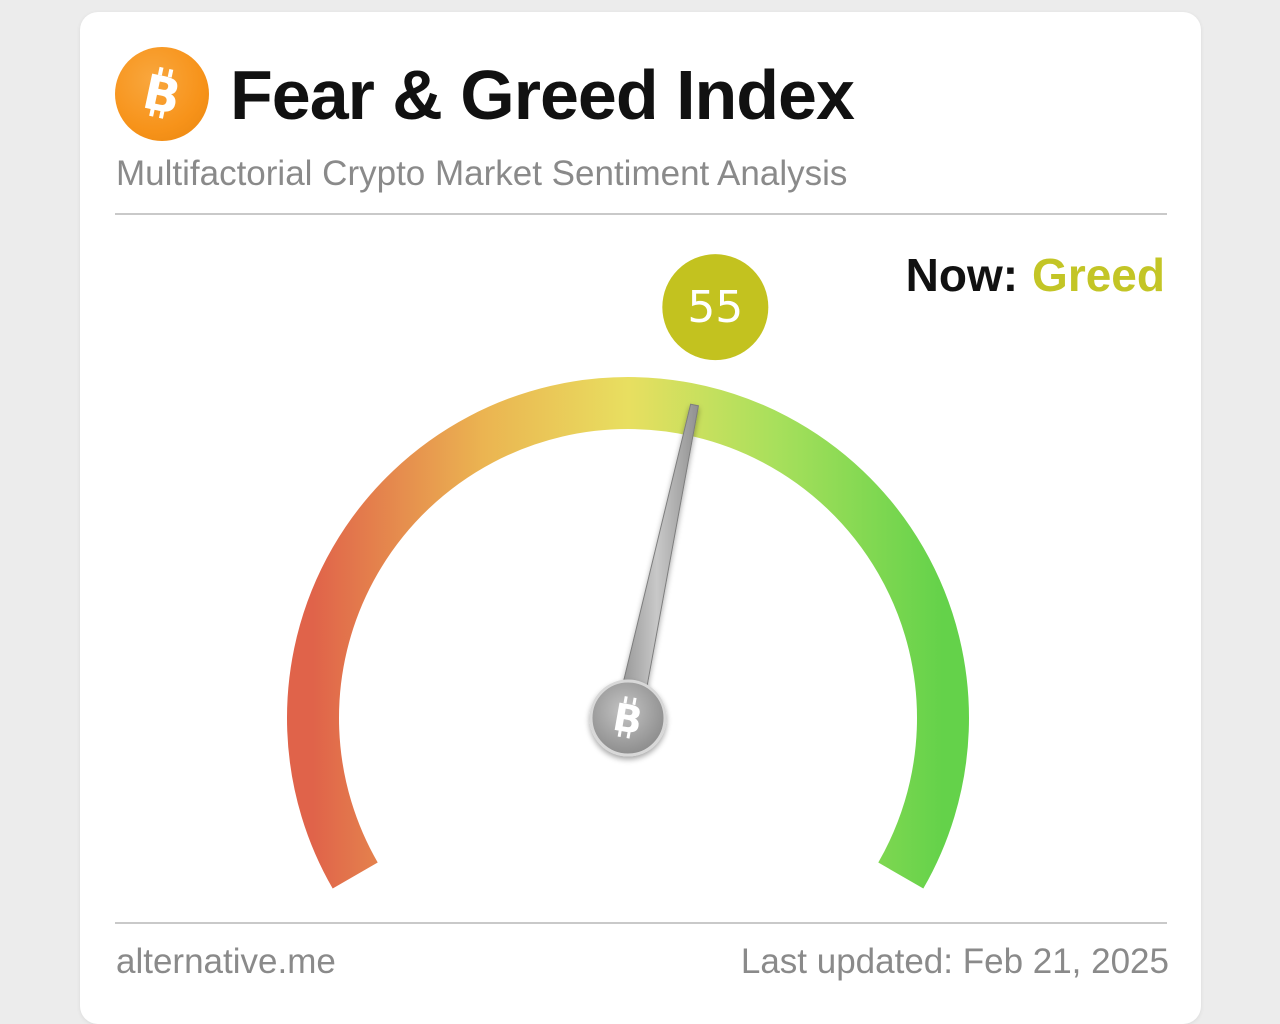  I want to click on bitcoin-logo-icon: B, so click(162, 94).